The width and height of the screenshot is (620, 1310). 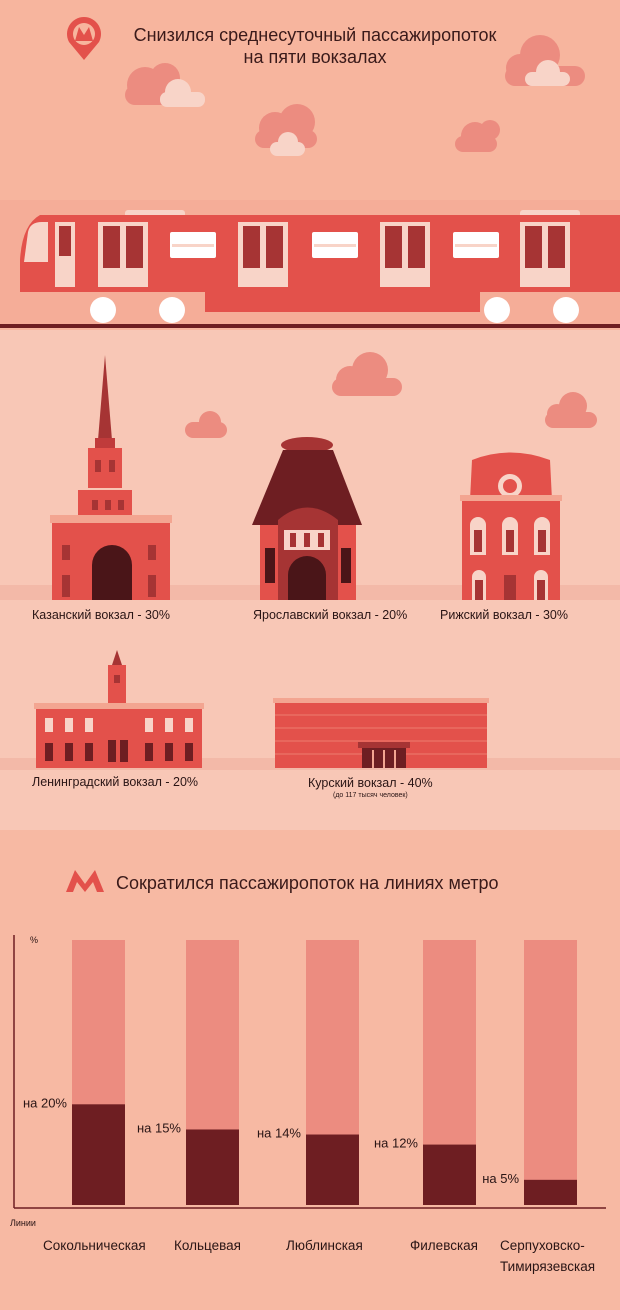 I want to click on yaroslavsky-station-label: Ярославский вокзал - 20%, so click(x=330, y=615).